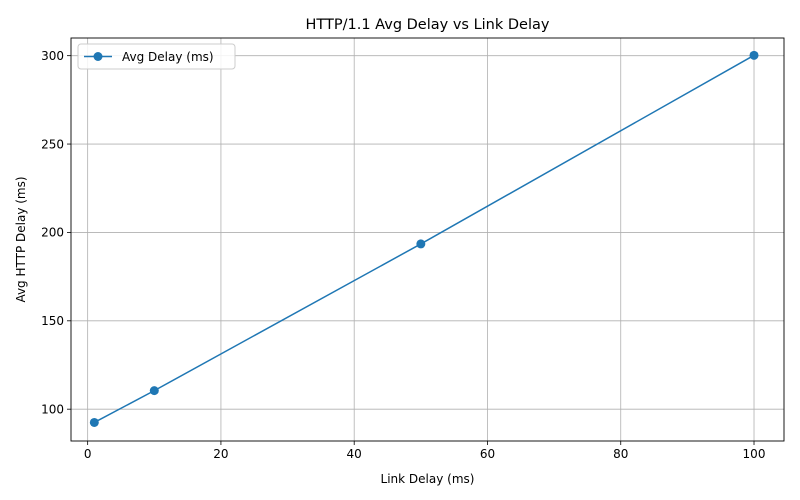  I want to click on y-tick-label: 200, so click(52, 233).